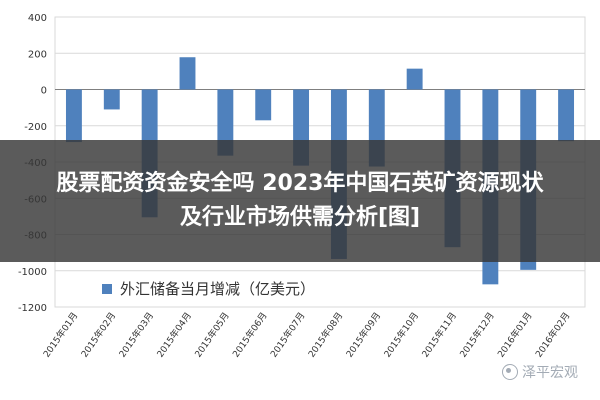 Image resolution: width=600 pixels, height=400 pixels. I want to click on wechat-icon, so click(510, 372).